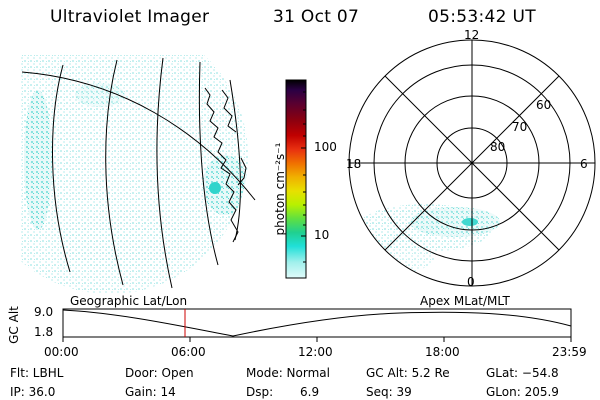 The image size is (600, 400). Describe the element at coordinates (150, 392) in the screenshot. I see `info-gain: Gain: 14` at that location.